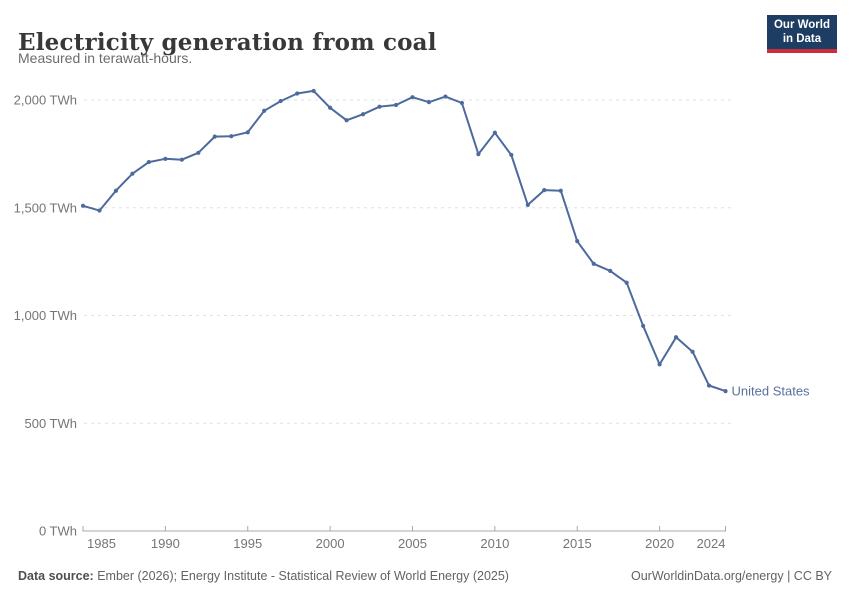 Image resolution: width=850 pixels, height=600 pixels. Describe the element at coordinates (802, 39) in the screenshot. I see `owid-logo-line2: in Data` at that location.